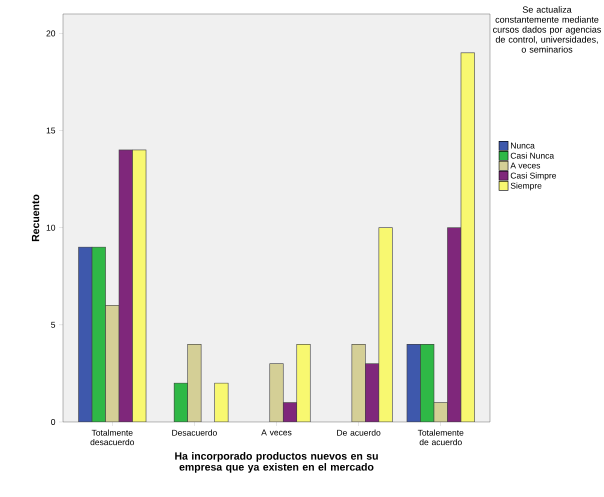 This screenshot has height=497, width=604. What do you see at coordinates (276, 462) in the screenshot?
I see `x-axis-title: Ha incorporado productos nuevos en su empresa que ya existen en el mercado` at bounding box center [276, 462].